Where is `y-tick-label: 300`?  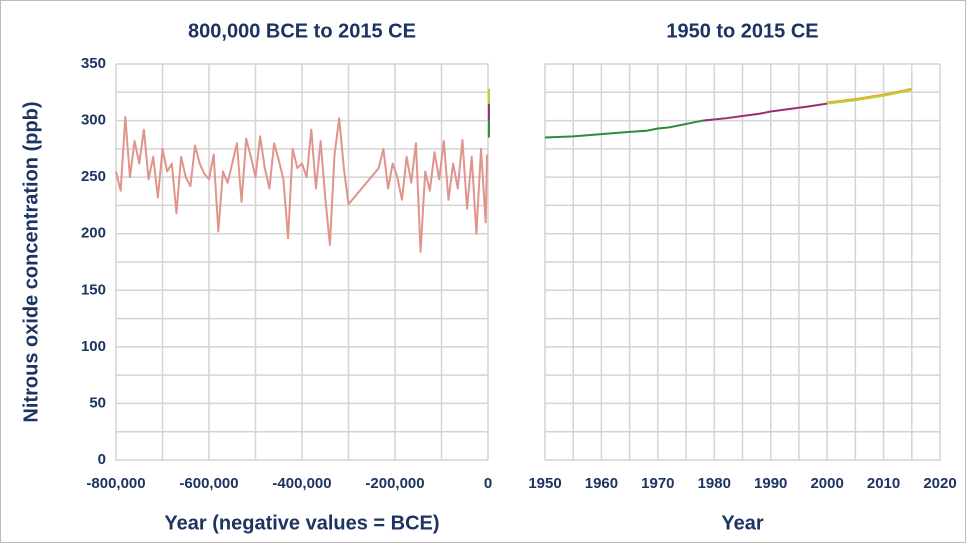
y-tick-label: 300 is located at coordinates (93, 120).